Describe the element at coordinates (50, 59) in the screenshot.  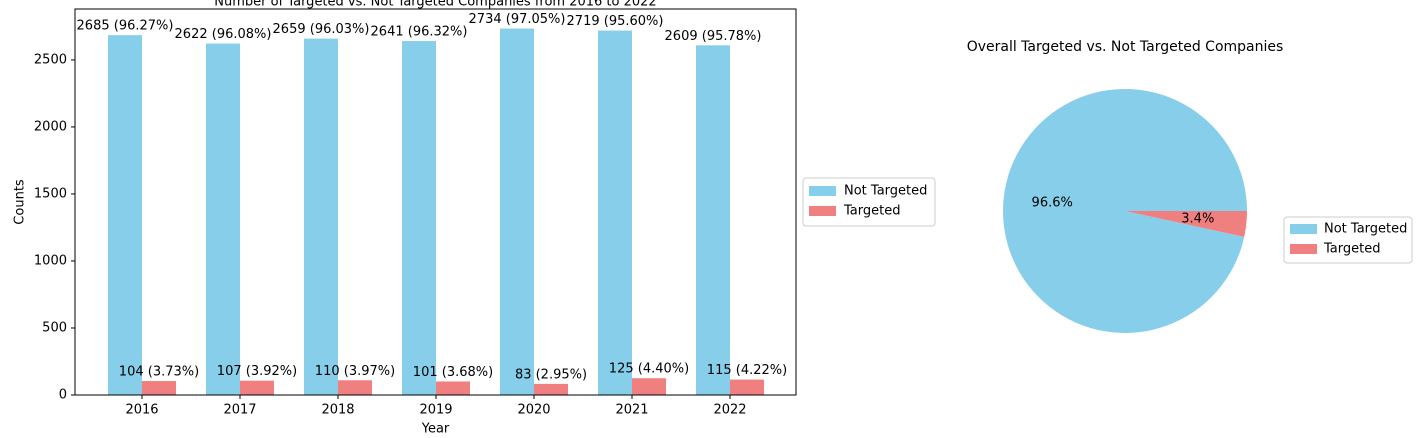
I see `y-tick-label: 2500` at that location.